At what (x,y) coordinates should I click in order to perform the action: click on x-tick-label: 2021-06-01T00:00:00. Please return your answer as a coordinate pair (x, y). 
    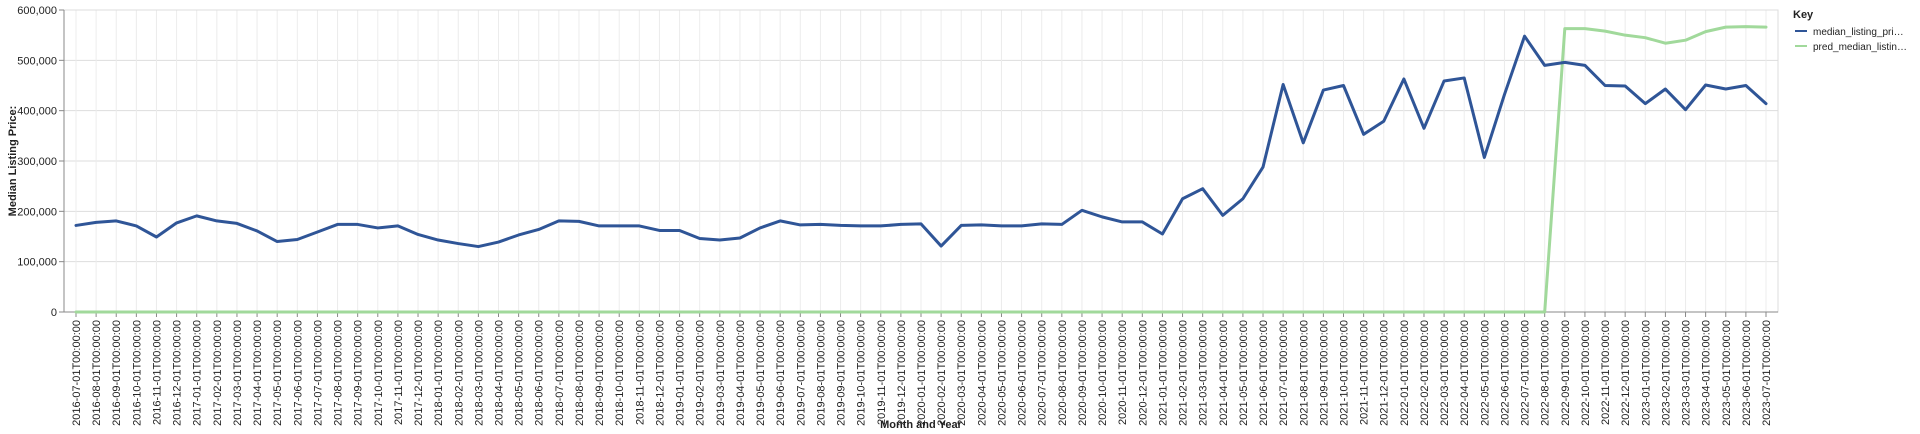
    Looking at the image, I should click on (1264, 373).